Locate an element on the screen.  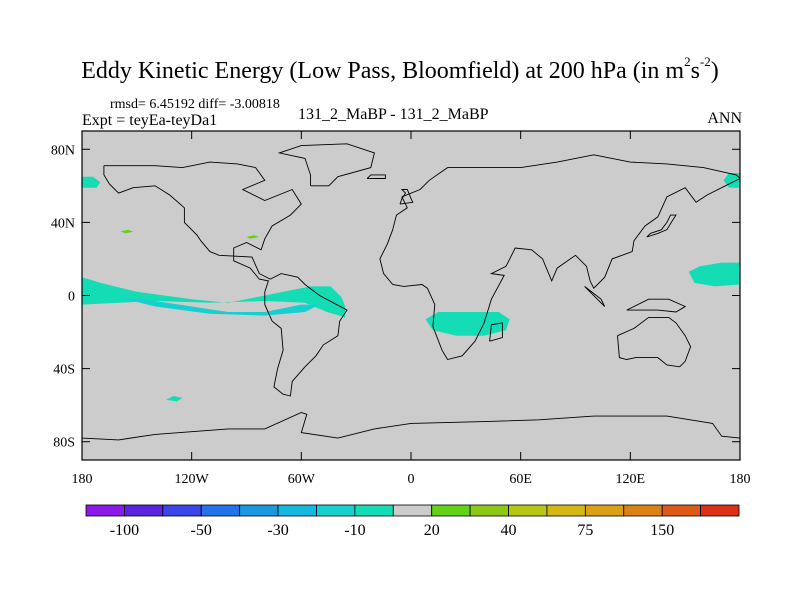
x-tick-label: 120W is located at coordinates (192, 479).